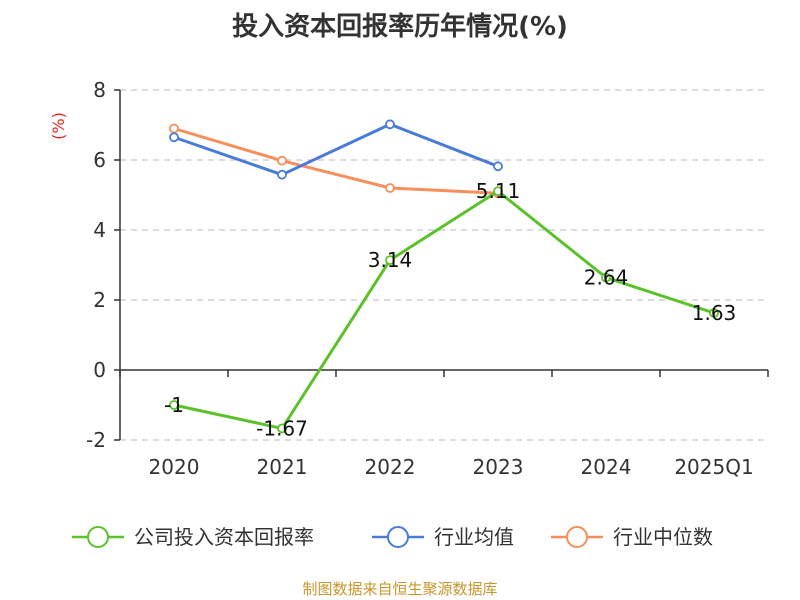  I want to click on x-tick-label: 2020, so click(174, 467).